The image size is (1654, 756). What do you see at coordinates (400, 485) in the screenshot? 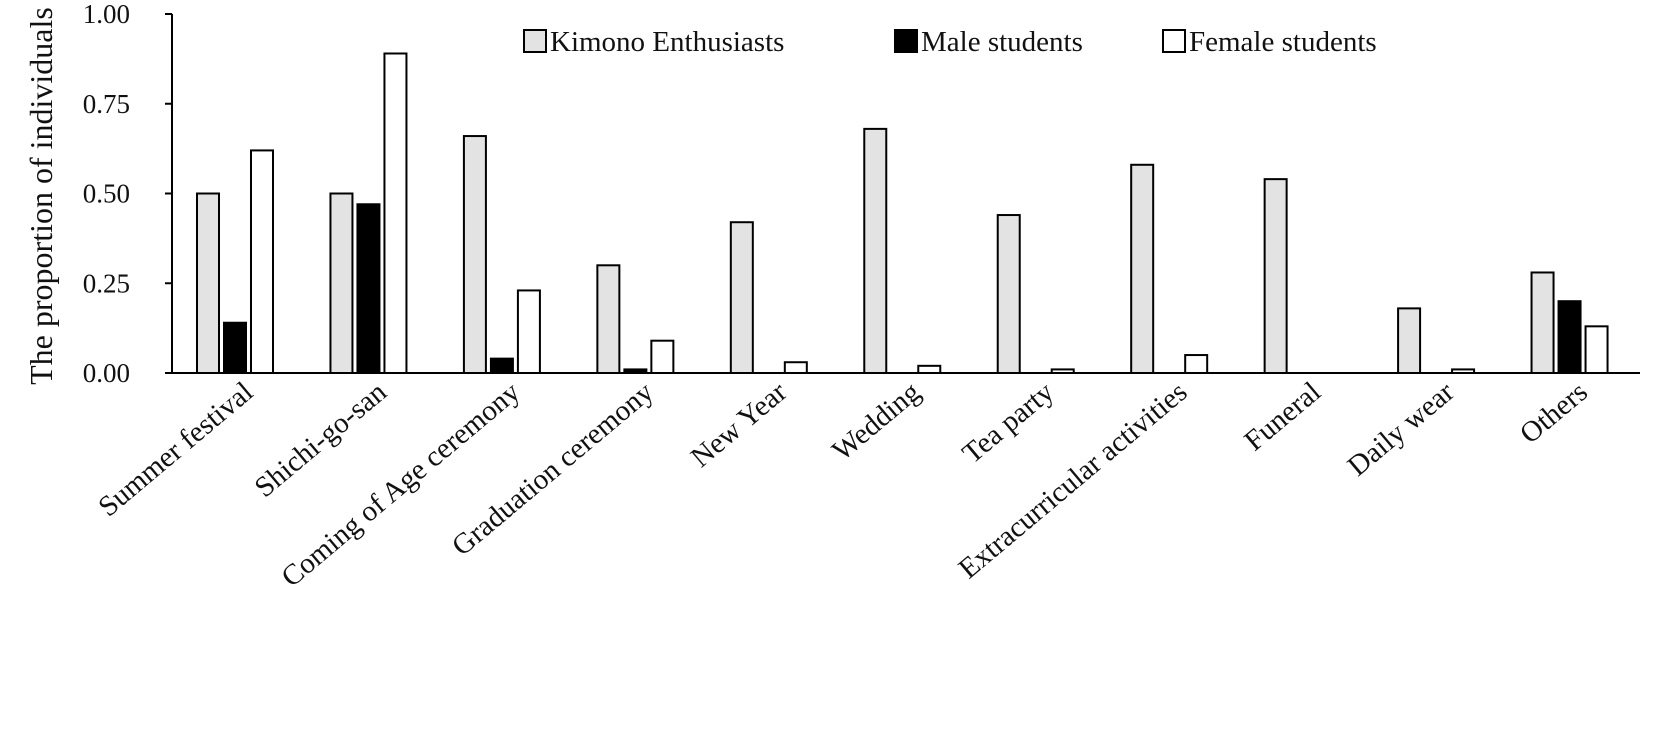
I see `category-label: Coming of Age ceremony` at bounding box center [400, 485].